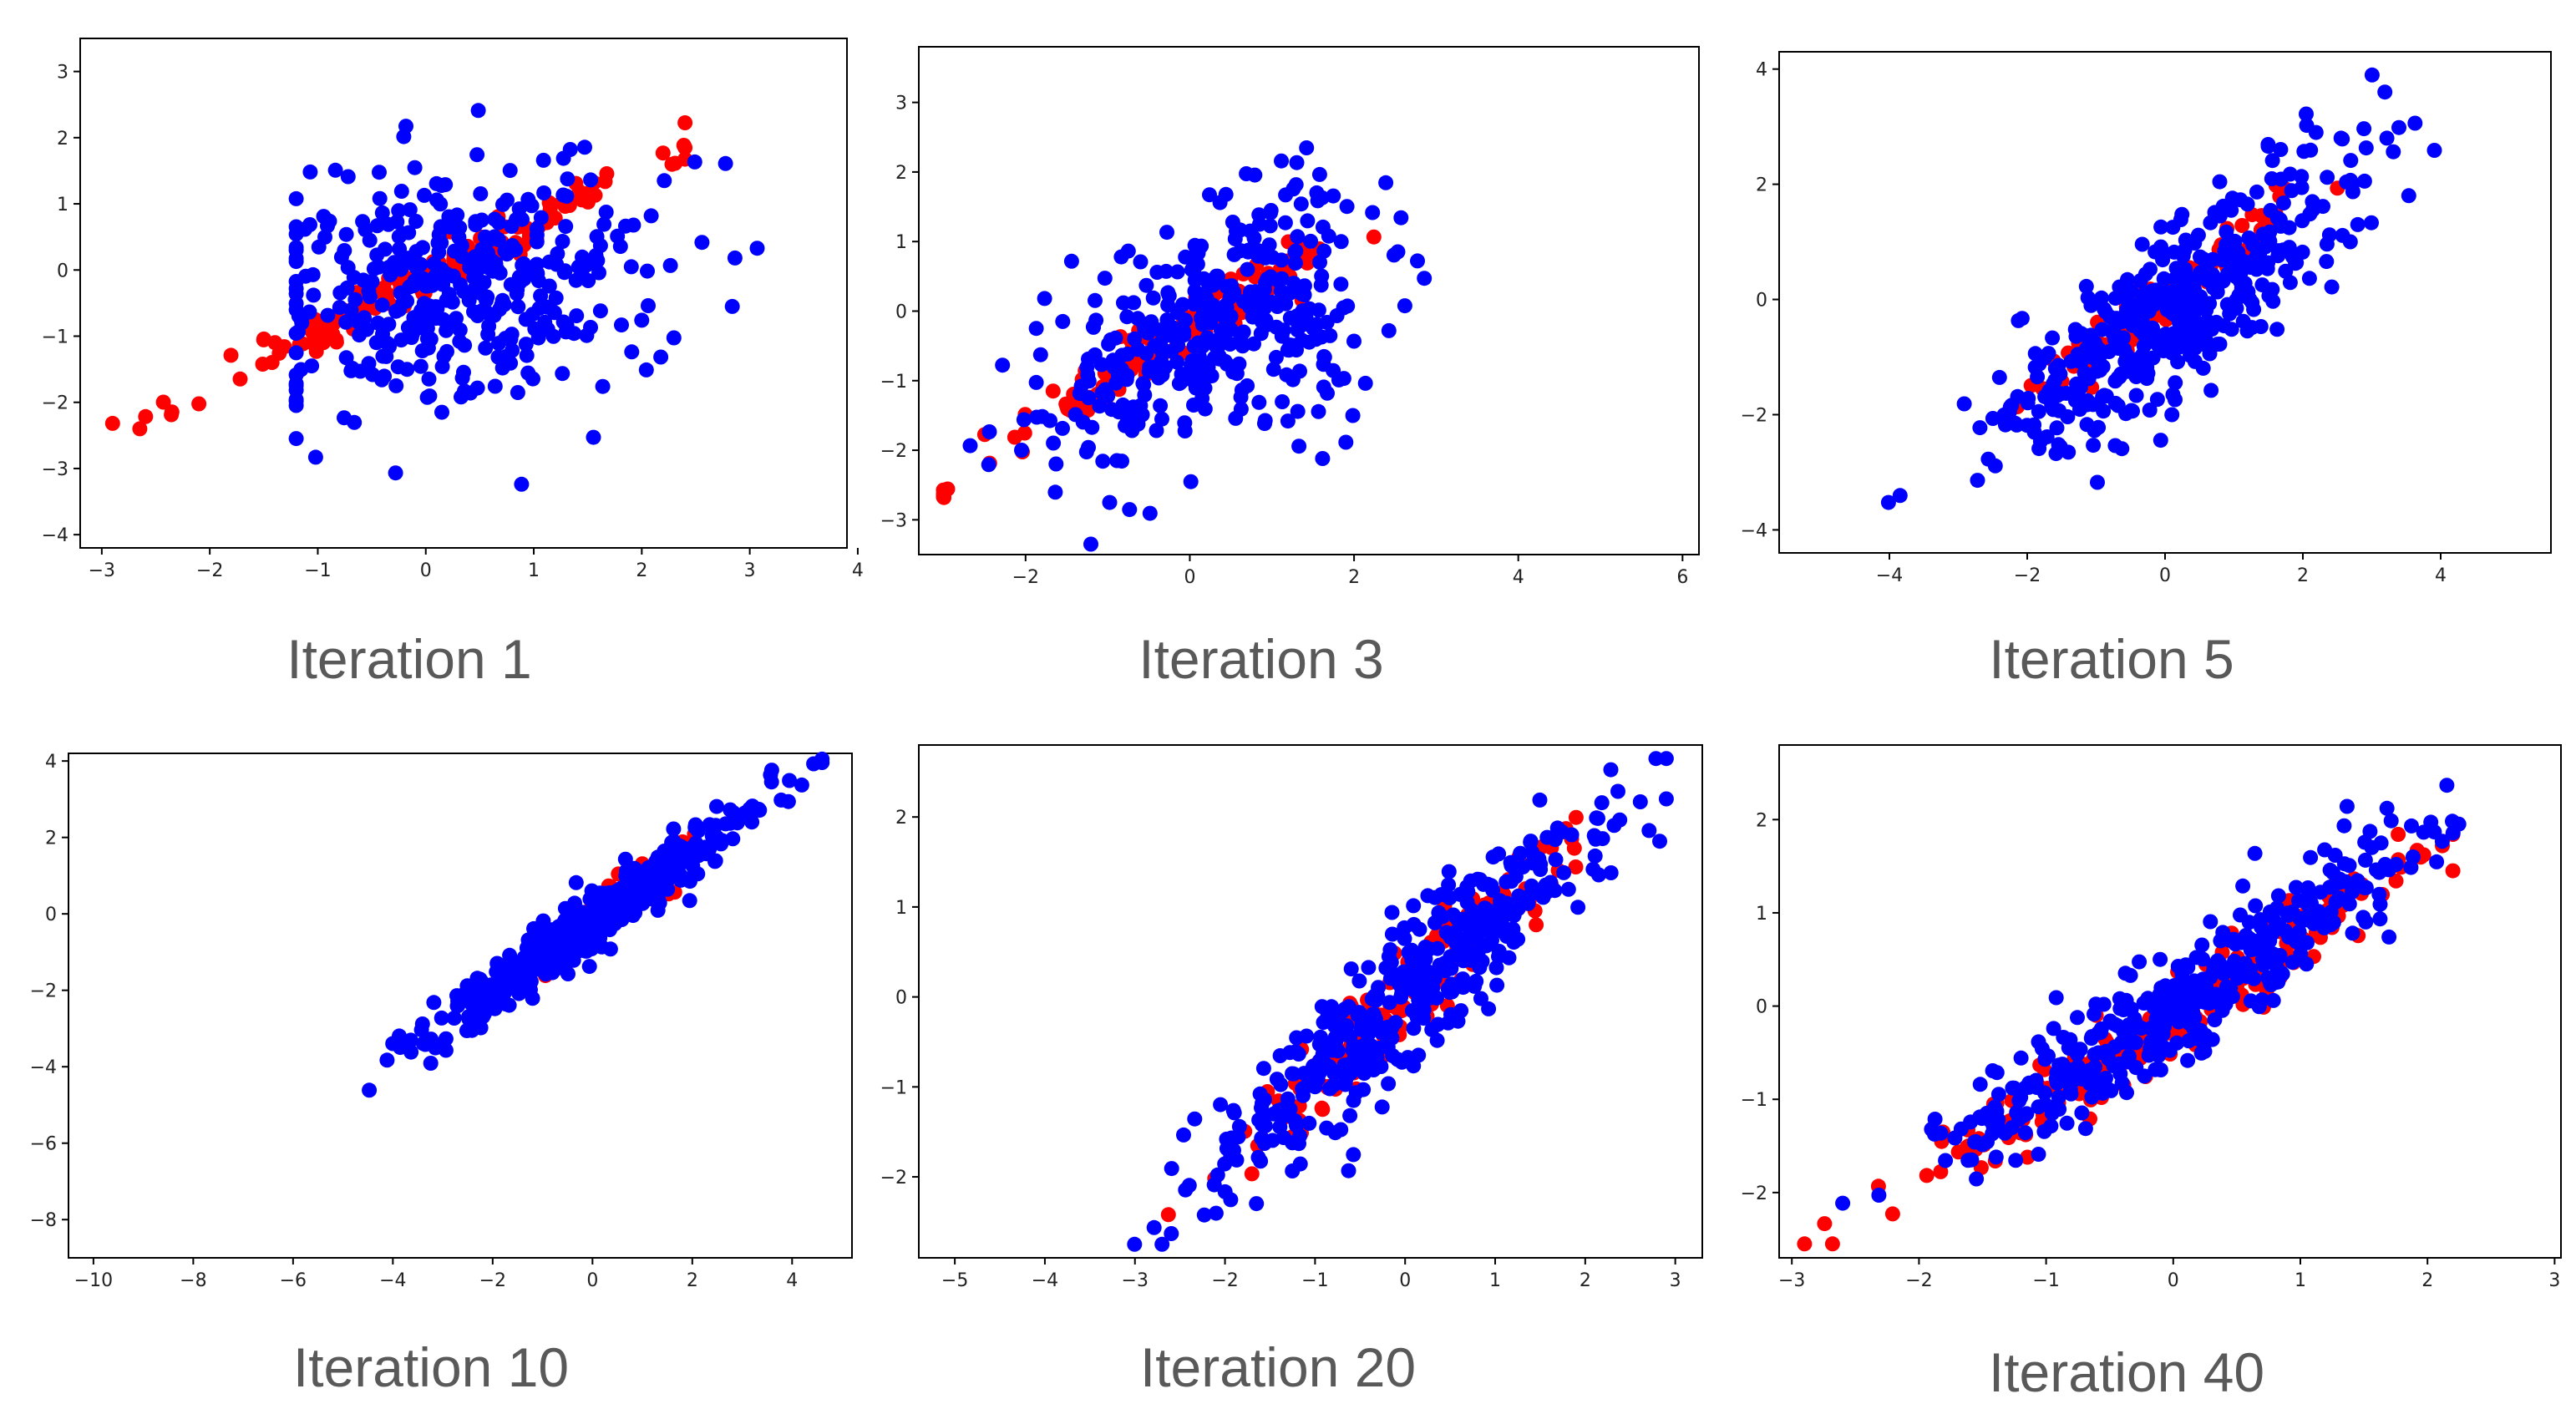 The image size is (2576, 1409). I want to click on x-tick-label: −10, so click(93, 1281).